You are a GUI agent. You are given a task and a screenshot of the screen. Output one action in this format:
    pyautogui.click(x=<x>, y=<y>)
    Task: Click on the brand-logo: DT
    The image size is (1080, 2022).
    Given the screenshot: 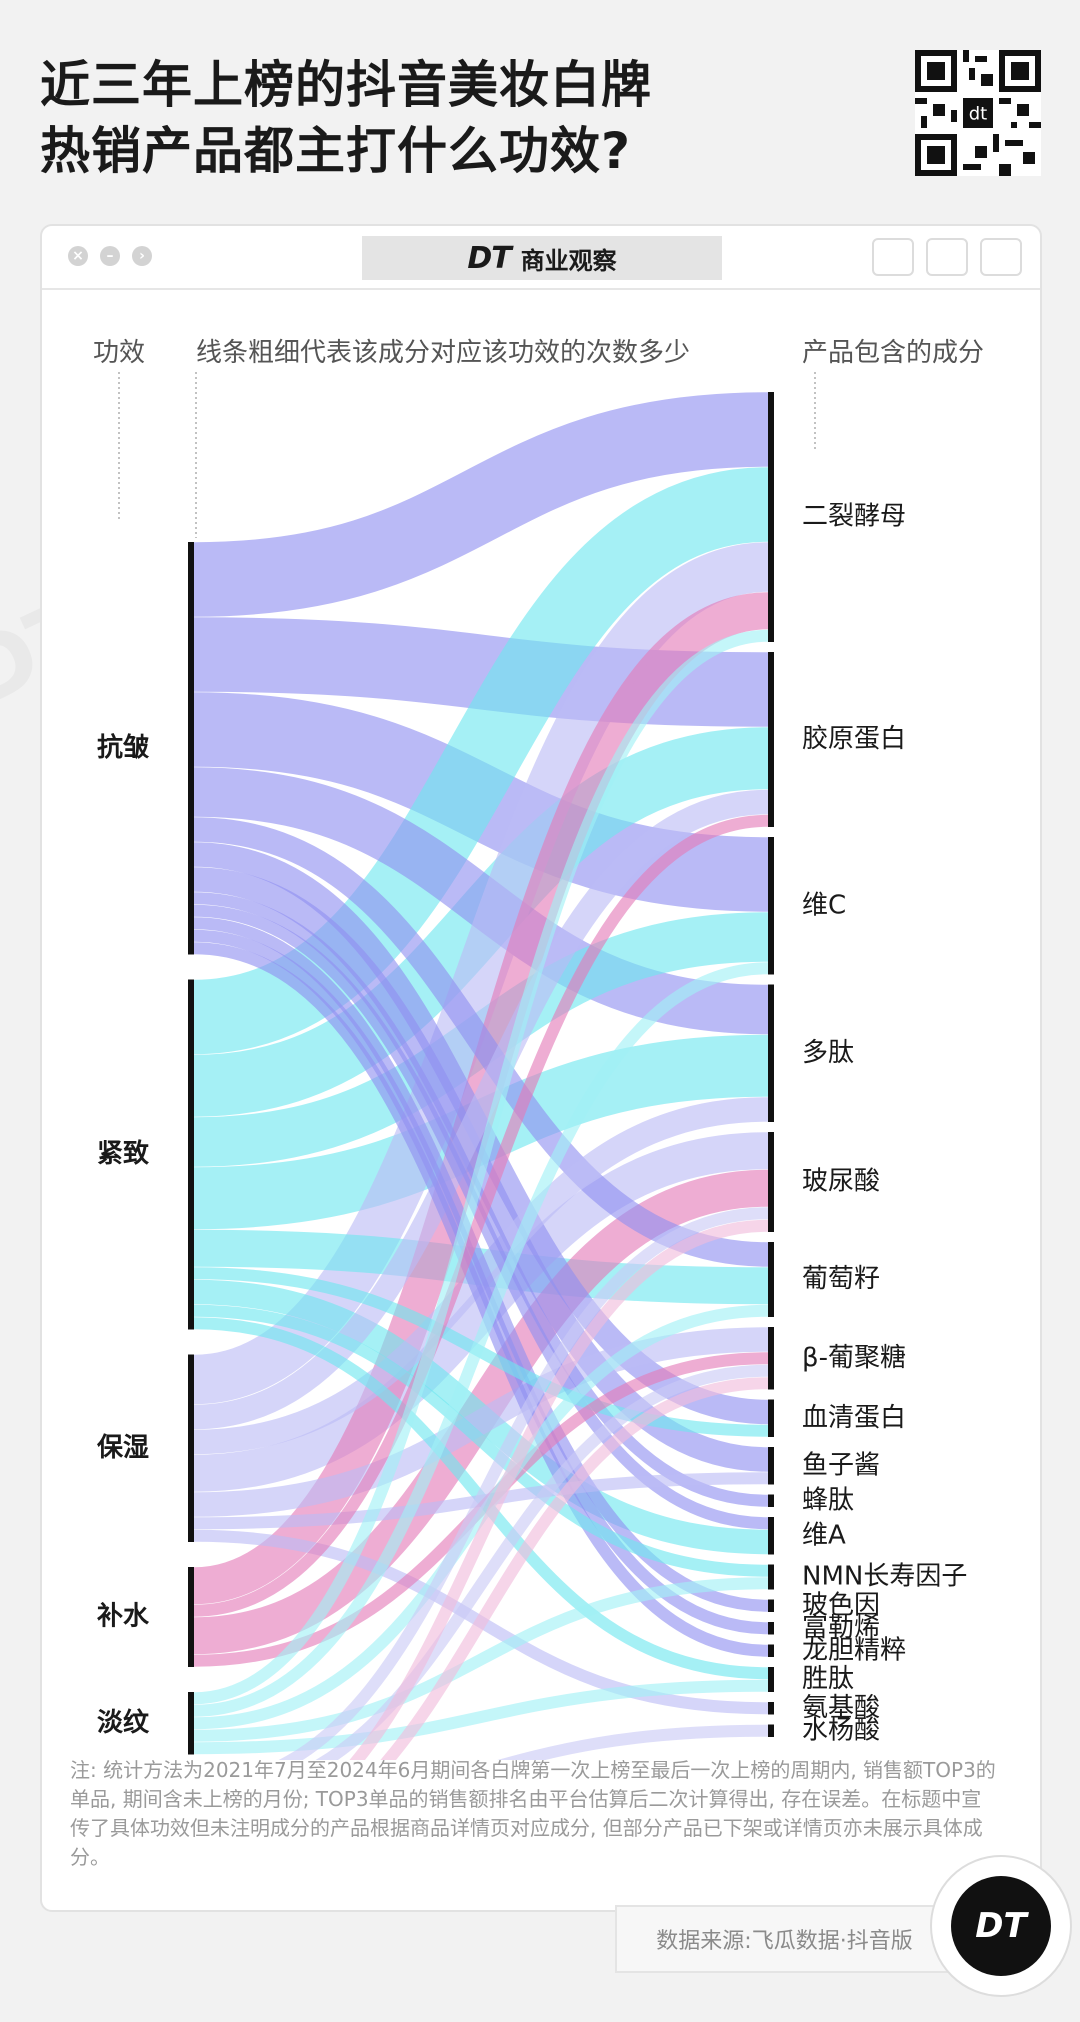 What is the action you would take?
    pyautogui.click(x=489, y=258)
    